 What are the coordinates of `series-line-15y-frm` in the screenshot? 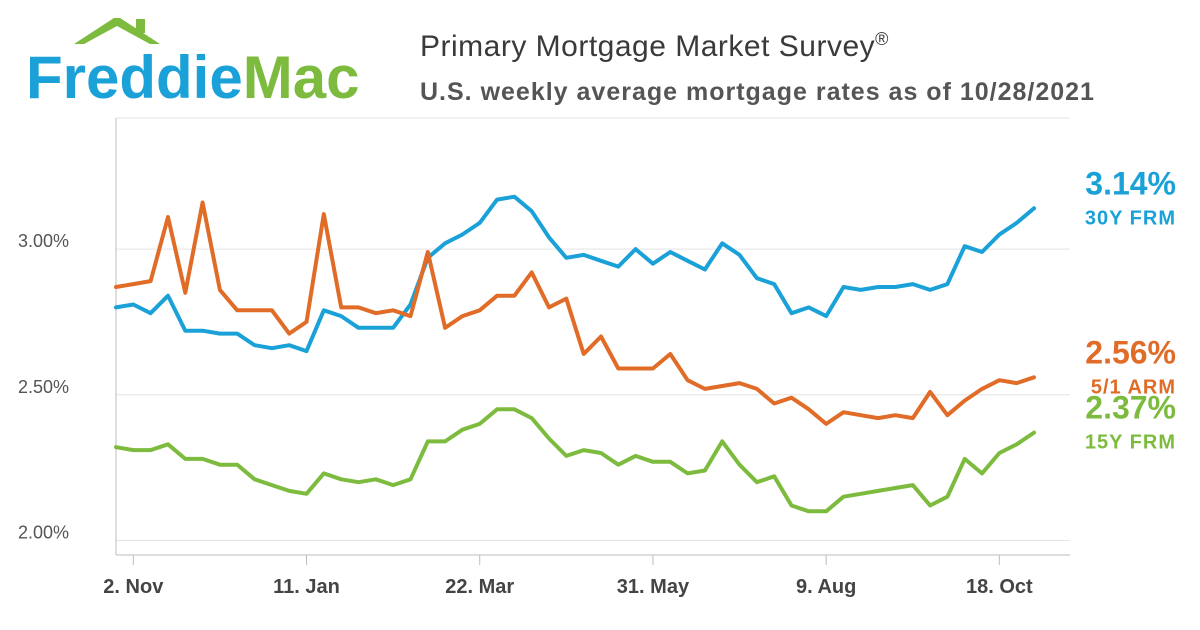 It's located at (575, 460).